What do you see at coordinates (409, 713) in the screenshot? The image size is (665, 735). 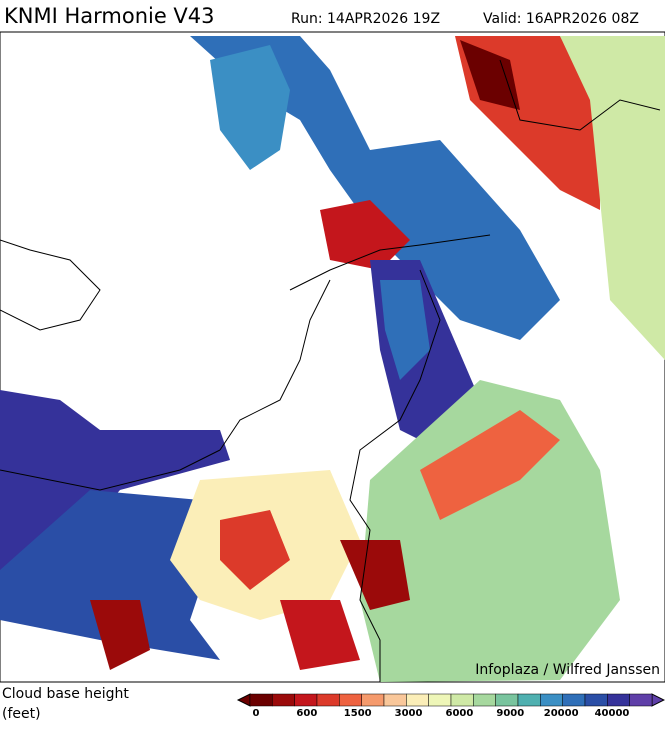 I see `colorbar-tick-label: 3000` at bounding box center [409, 713].